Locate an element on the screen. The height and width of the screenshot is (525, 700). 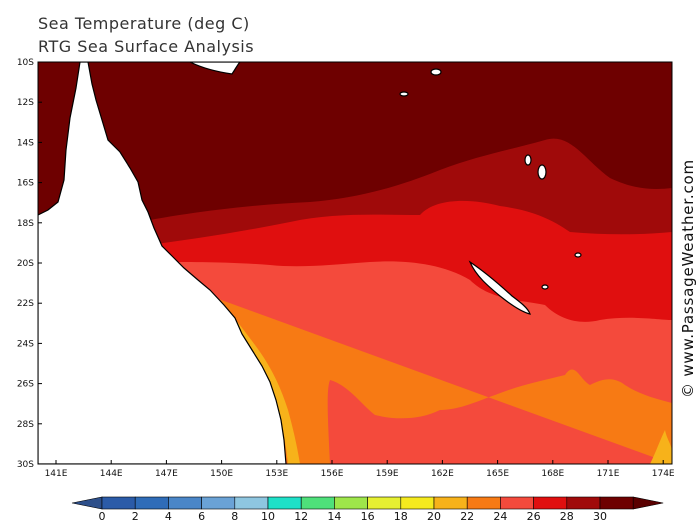
lon-tick-label: 141E is located at coordinates (56, 474).